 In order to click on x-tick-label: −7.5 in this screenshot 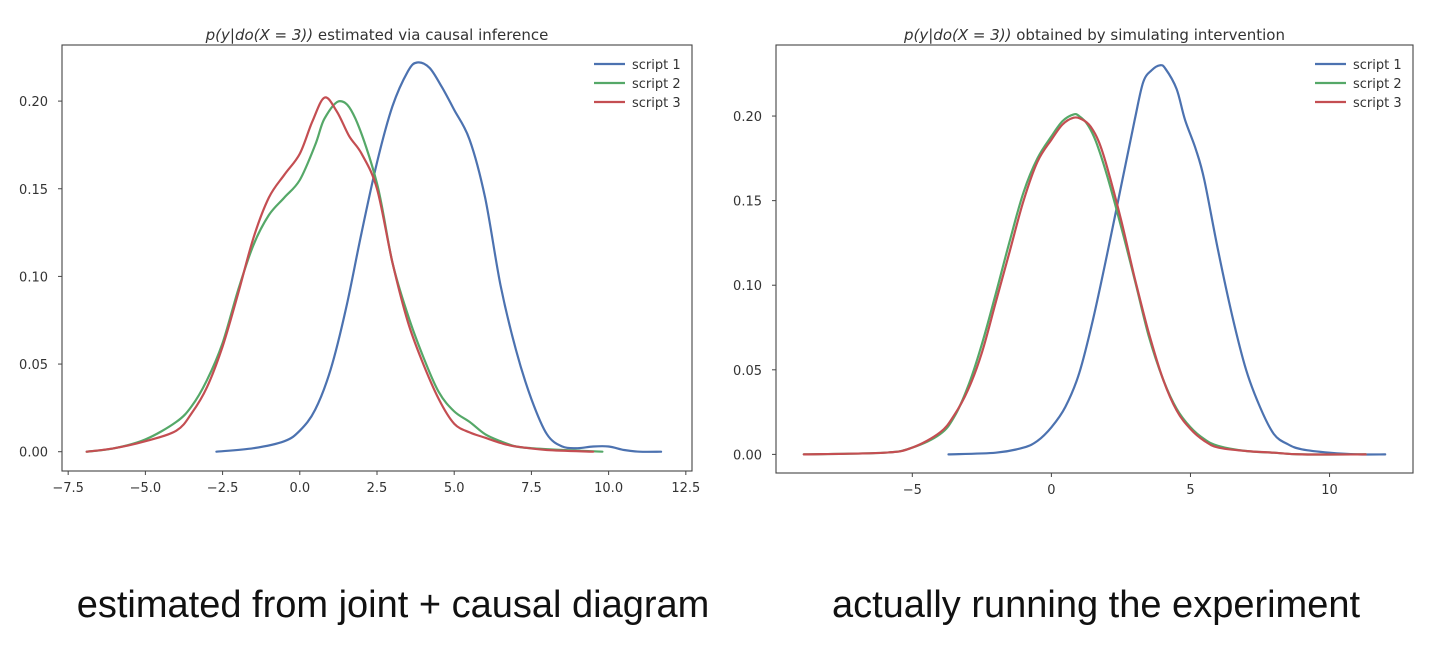, I will do `click(68, 488)`.